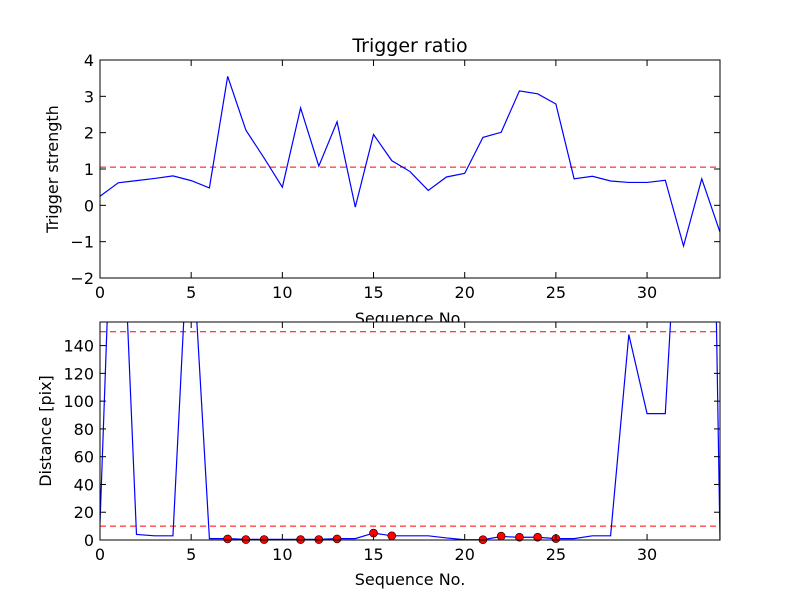  Describe the element at coordinates (82, 278) in the screenshot. I see `y-tick-label: −2` at that location.